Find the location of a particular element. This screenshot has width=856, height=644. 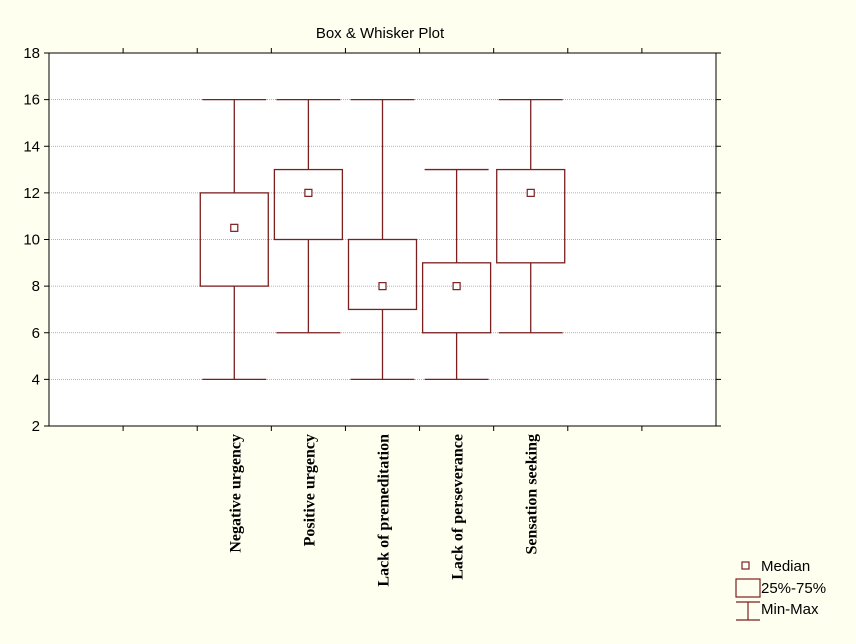

y-tick-label: 12 is located at coordinates (31, 193).